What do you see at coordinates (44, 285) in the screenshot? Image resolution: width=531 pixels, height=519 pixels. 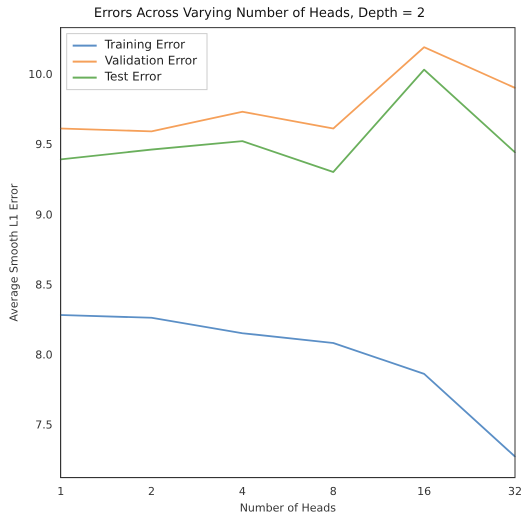 I see `y-tick-label: 8.5` at bounding box center [44, 285].